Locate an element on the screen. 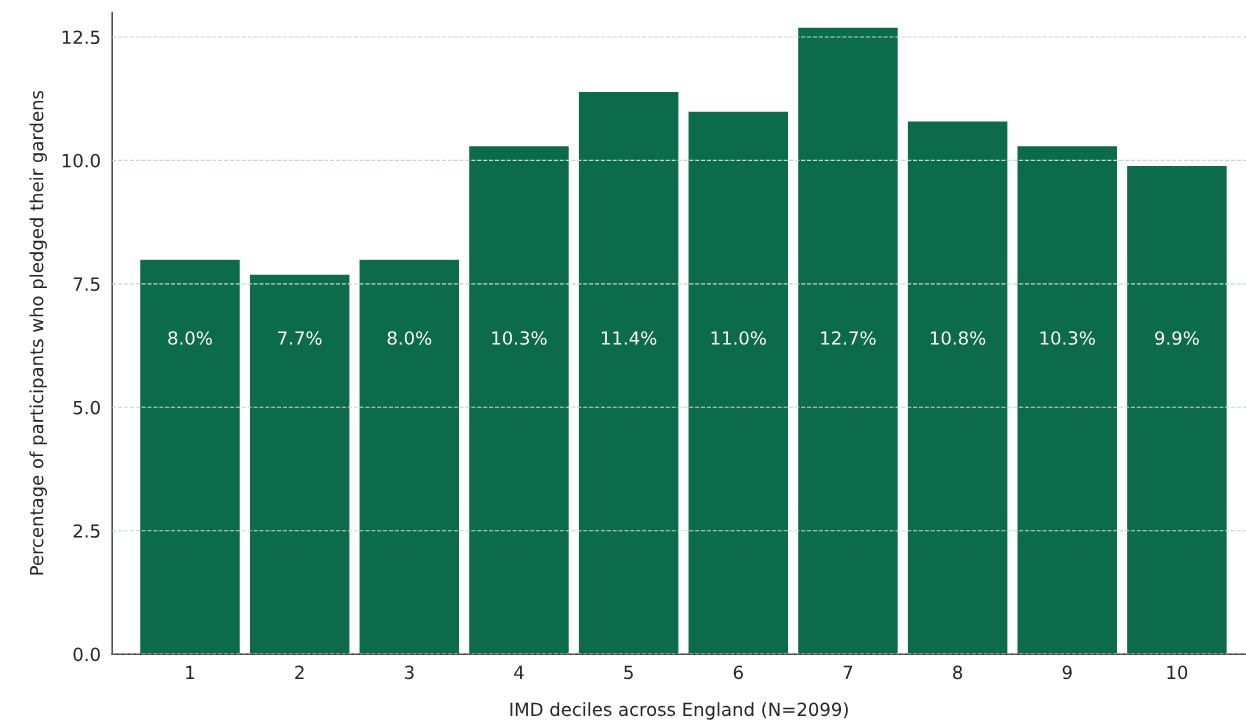 The width and height of the screenshot is (1246, 722). y-tick-label: 2.5 is located at coordinates (86, 531).